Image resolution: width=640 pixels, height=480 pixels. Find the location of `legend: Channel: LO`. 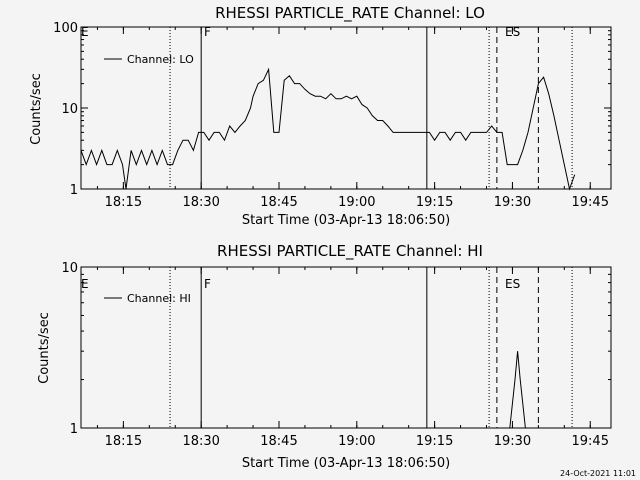

legend: Channel: LO is located at coordinates (149, 59).